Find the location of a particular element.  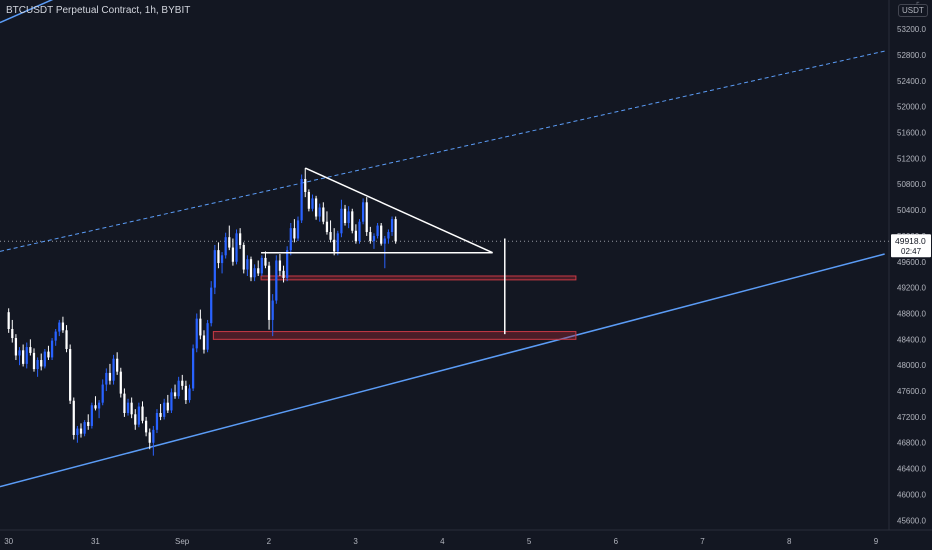

y-tick-label: 48800.0 is located at coordinates (911, 313).